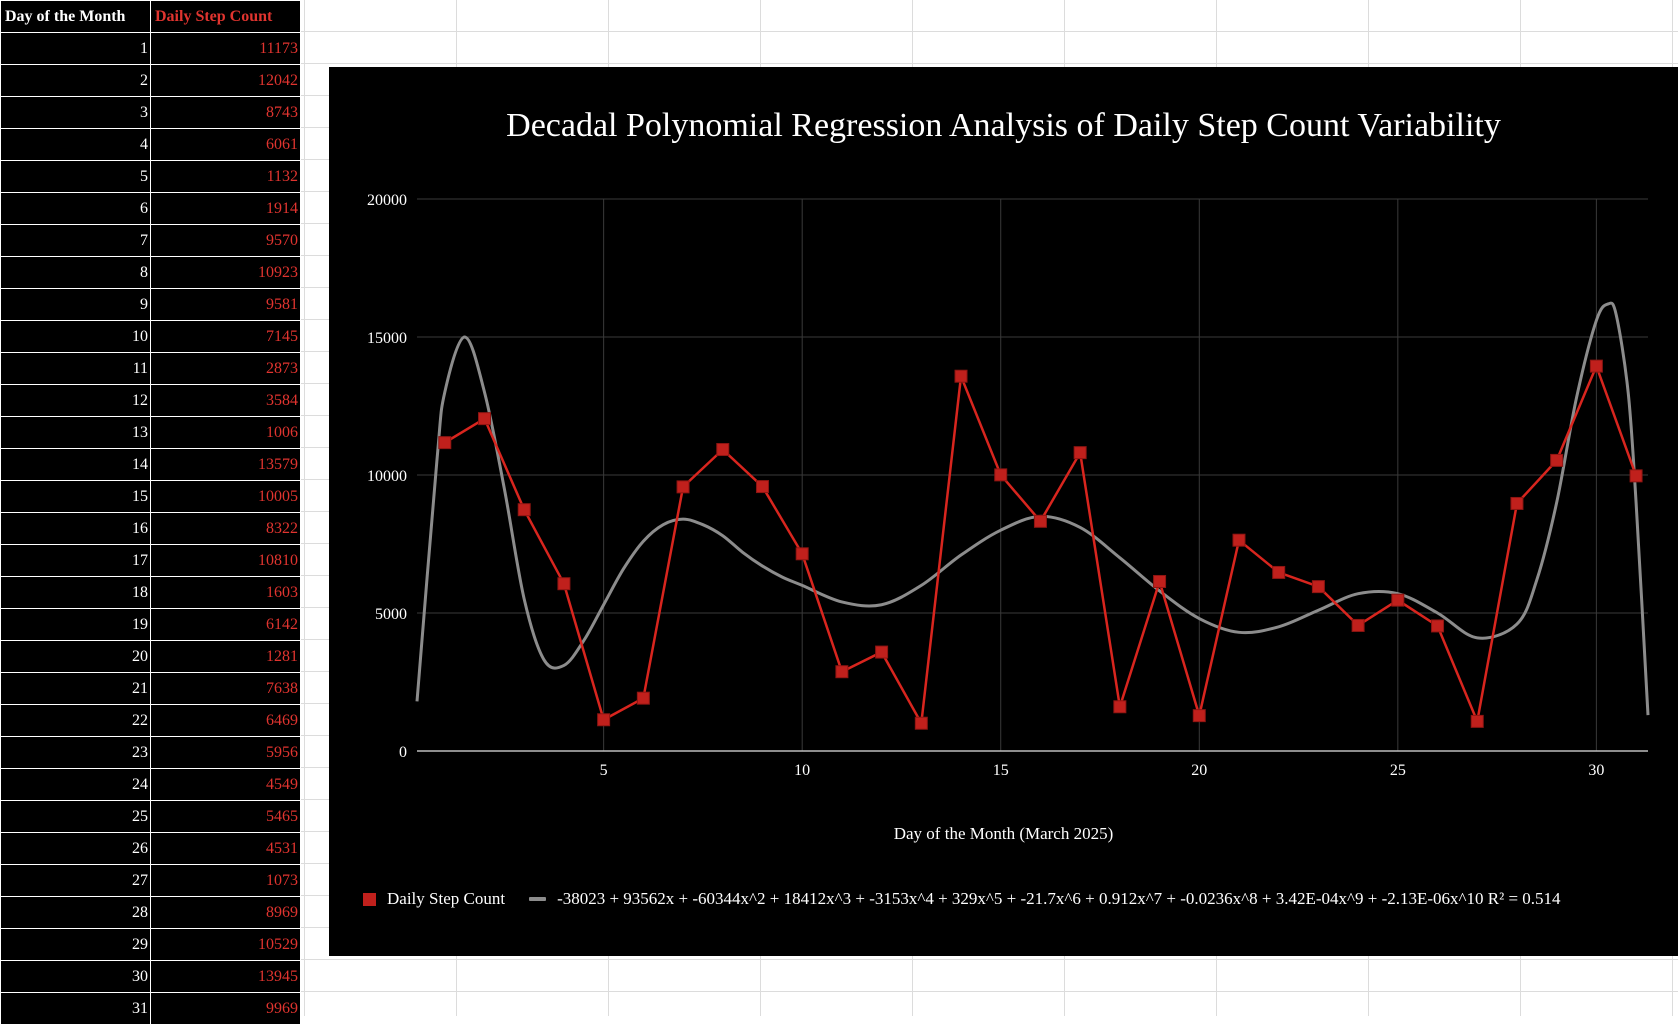  Describe the element at coordinates (225, 144) in the screenshot. I see `cell-steps: 6061` at that location.